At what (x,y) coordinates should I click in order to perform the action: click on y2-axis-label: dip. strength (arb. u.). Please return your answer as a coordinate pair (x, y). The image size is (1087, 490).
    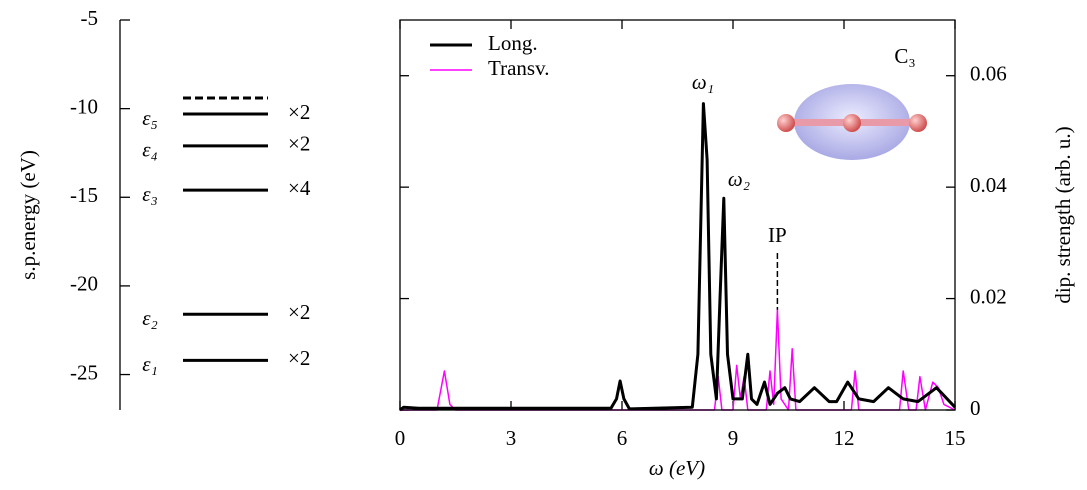
    Looking at the image, I should click on (1063, 214).